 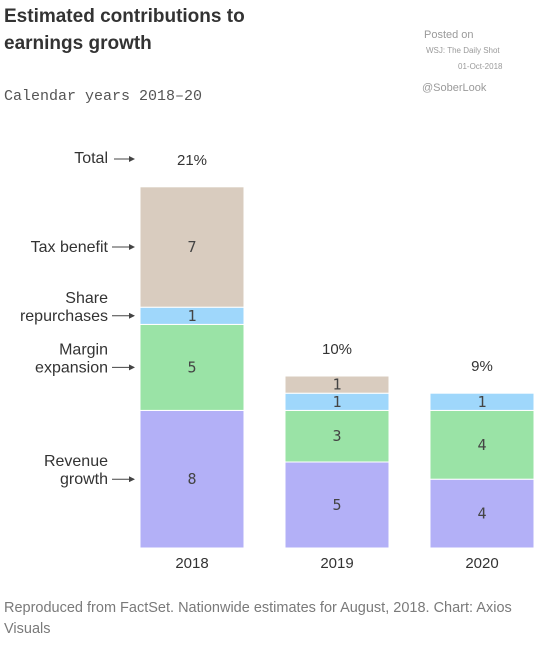 What do you see at coordinates (454, 88) in the screenshot?
I see `watermark-handle: @SoberLook` at bounding box center [454, 88].